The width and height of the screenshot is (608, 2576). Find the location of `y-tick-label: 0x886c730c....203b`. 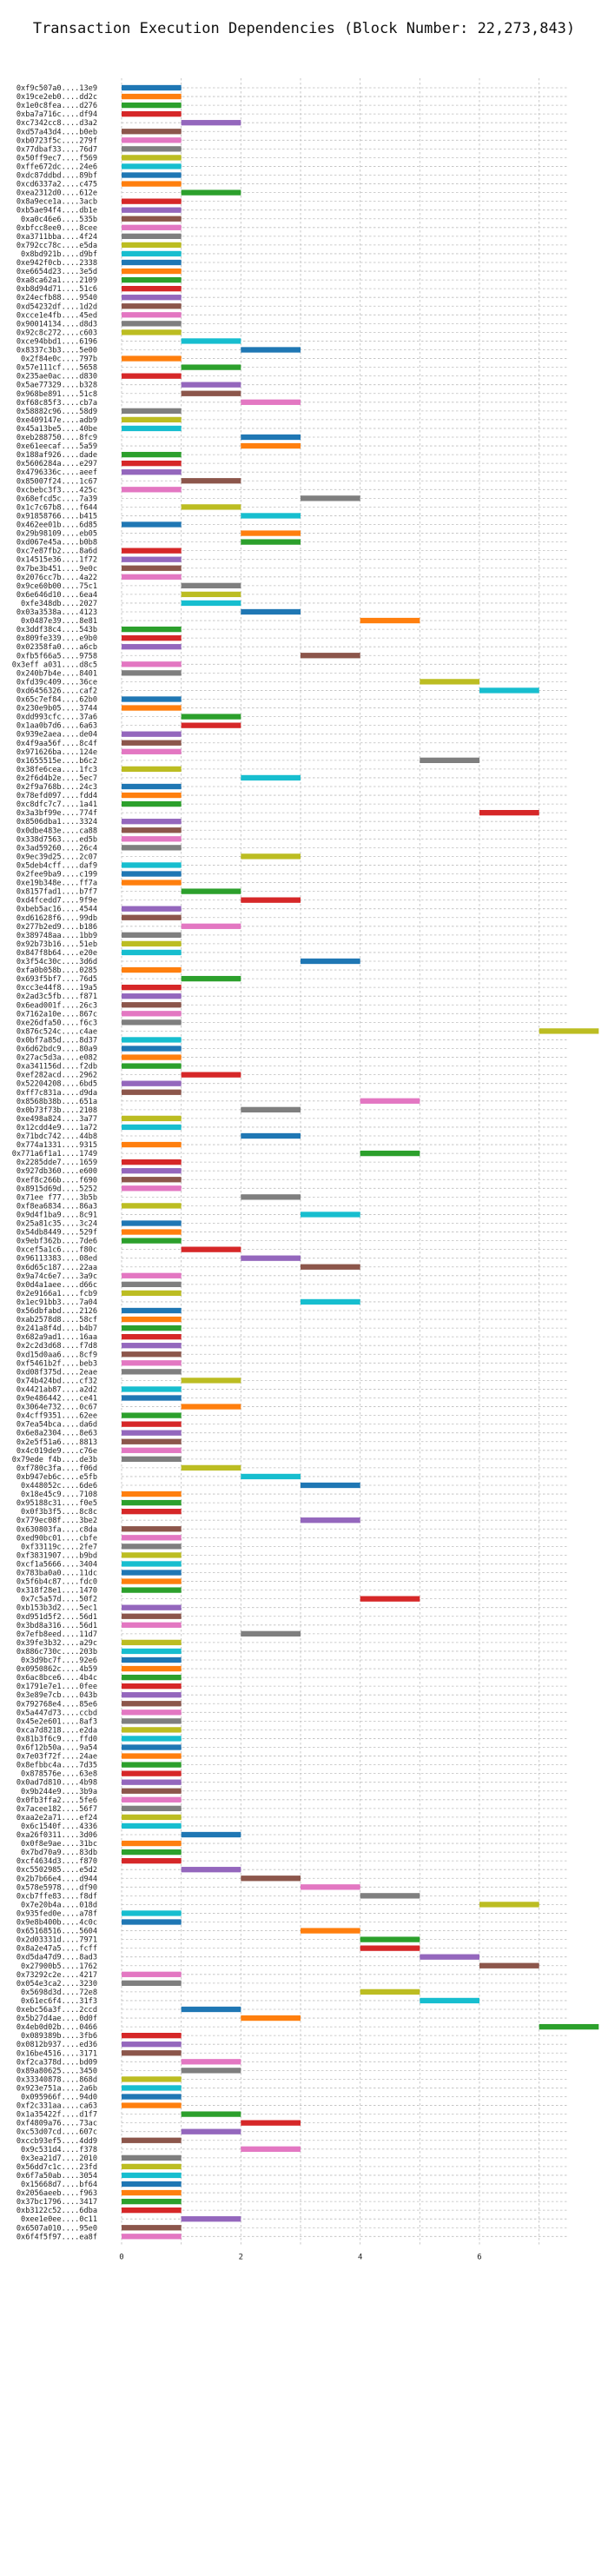

y-tick-label: 0x886c730c....203b is located at coordinates (57, 1652).